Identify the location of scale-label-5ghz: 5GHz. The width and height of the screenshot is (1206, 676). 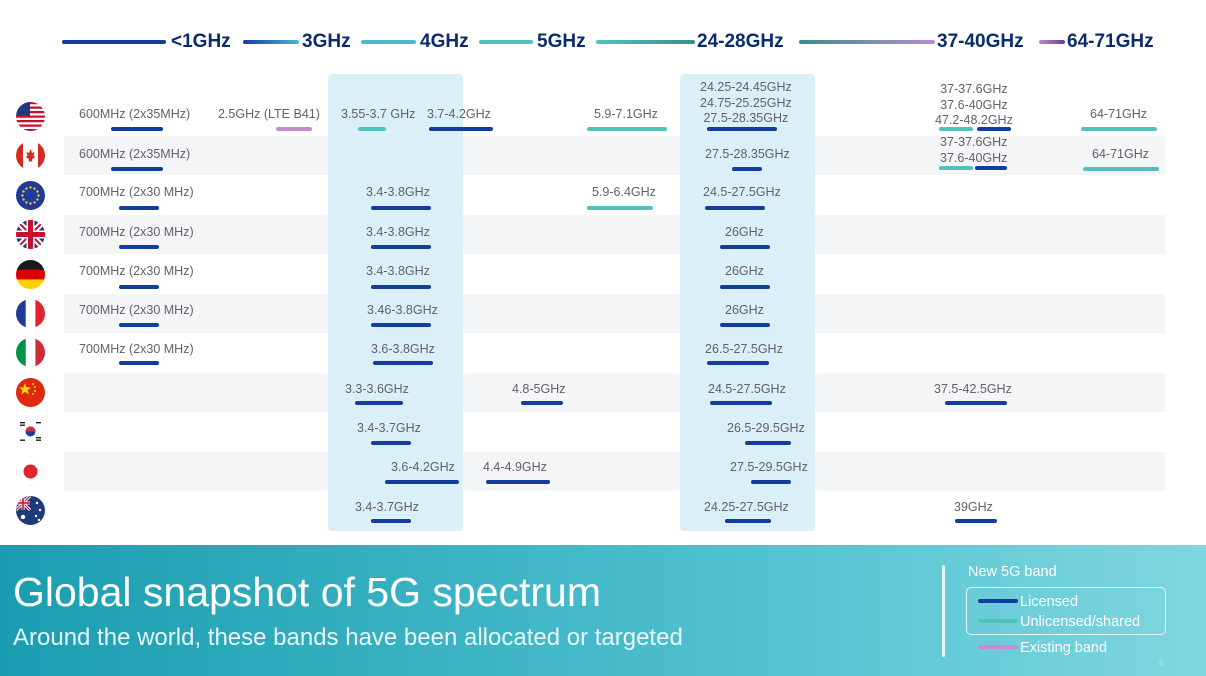
(561, 41).